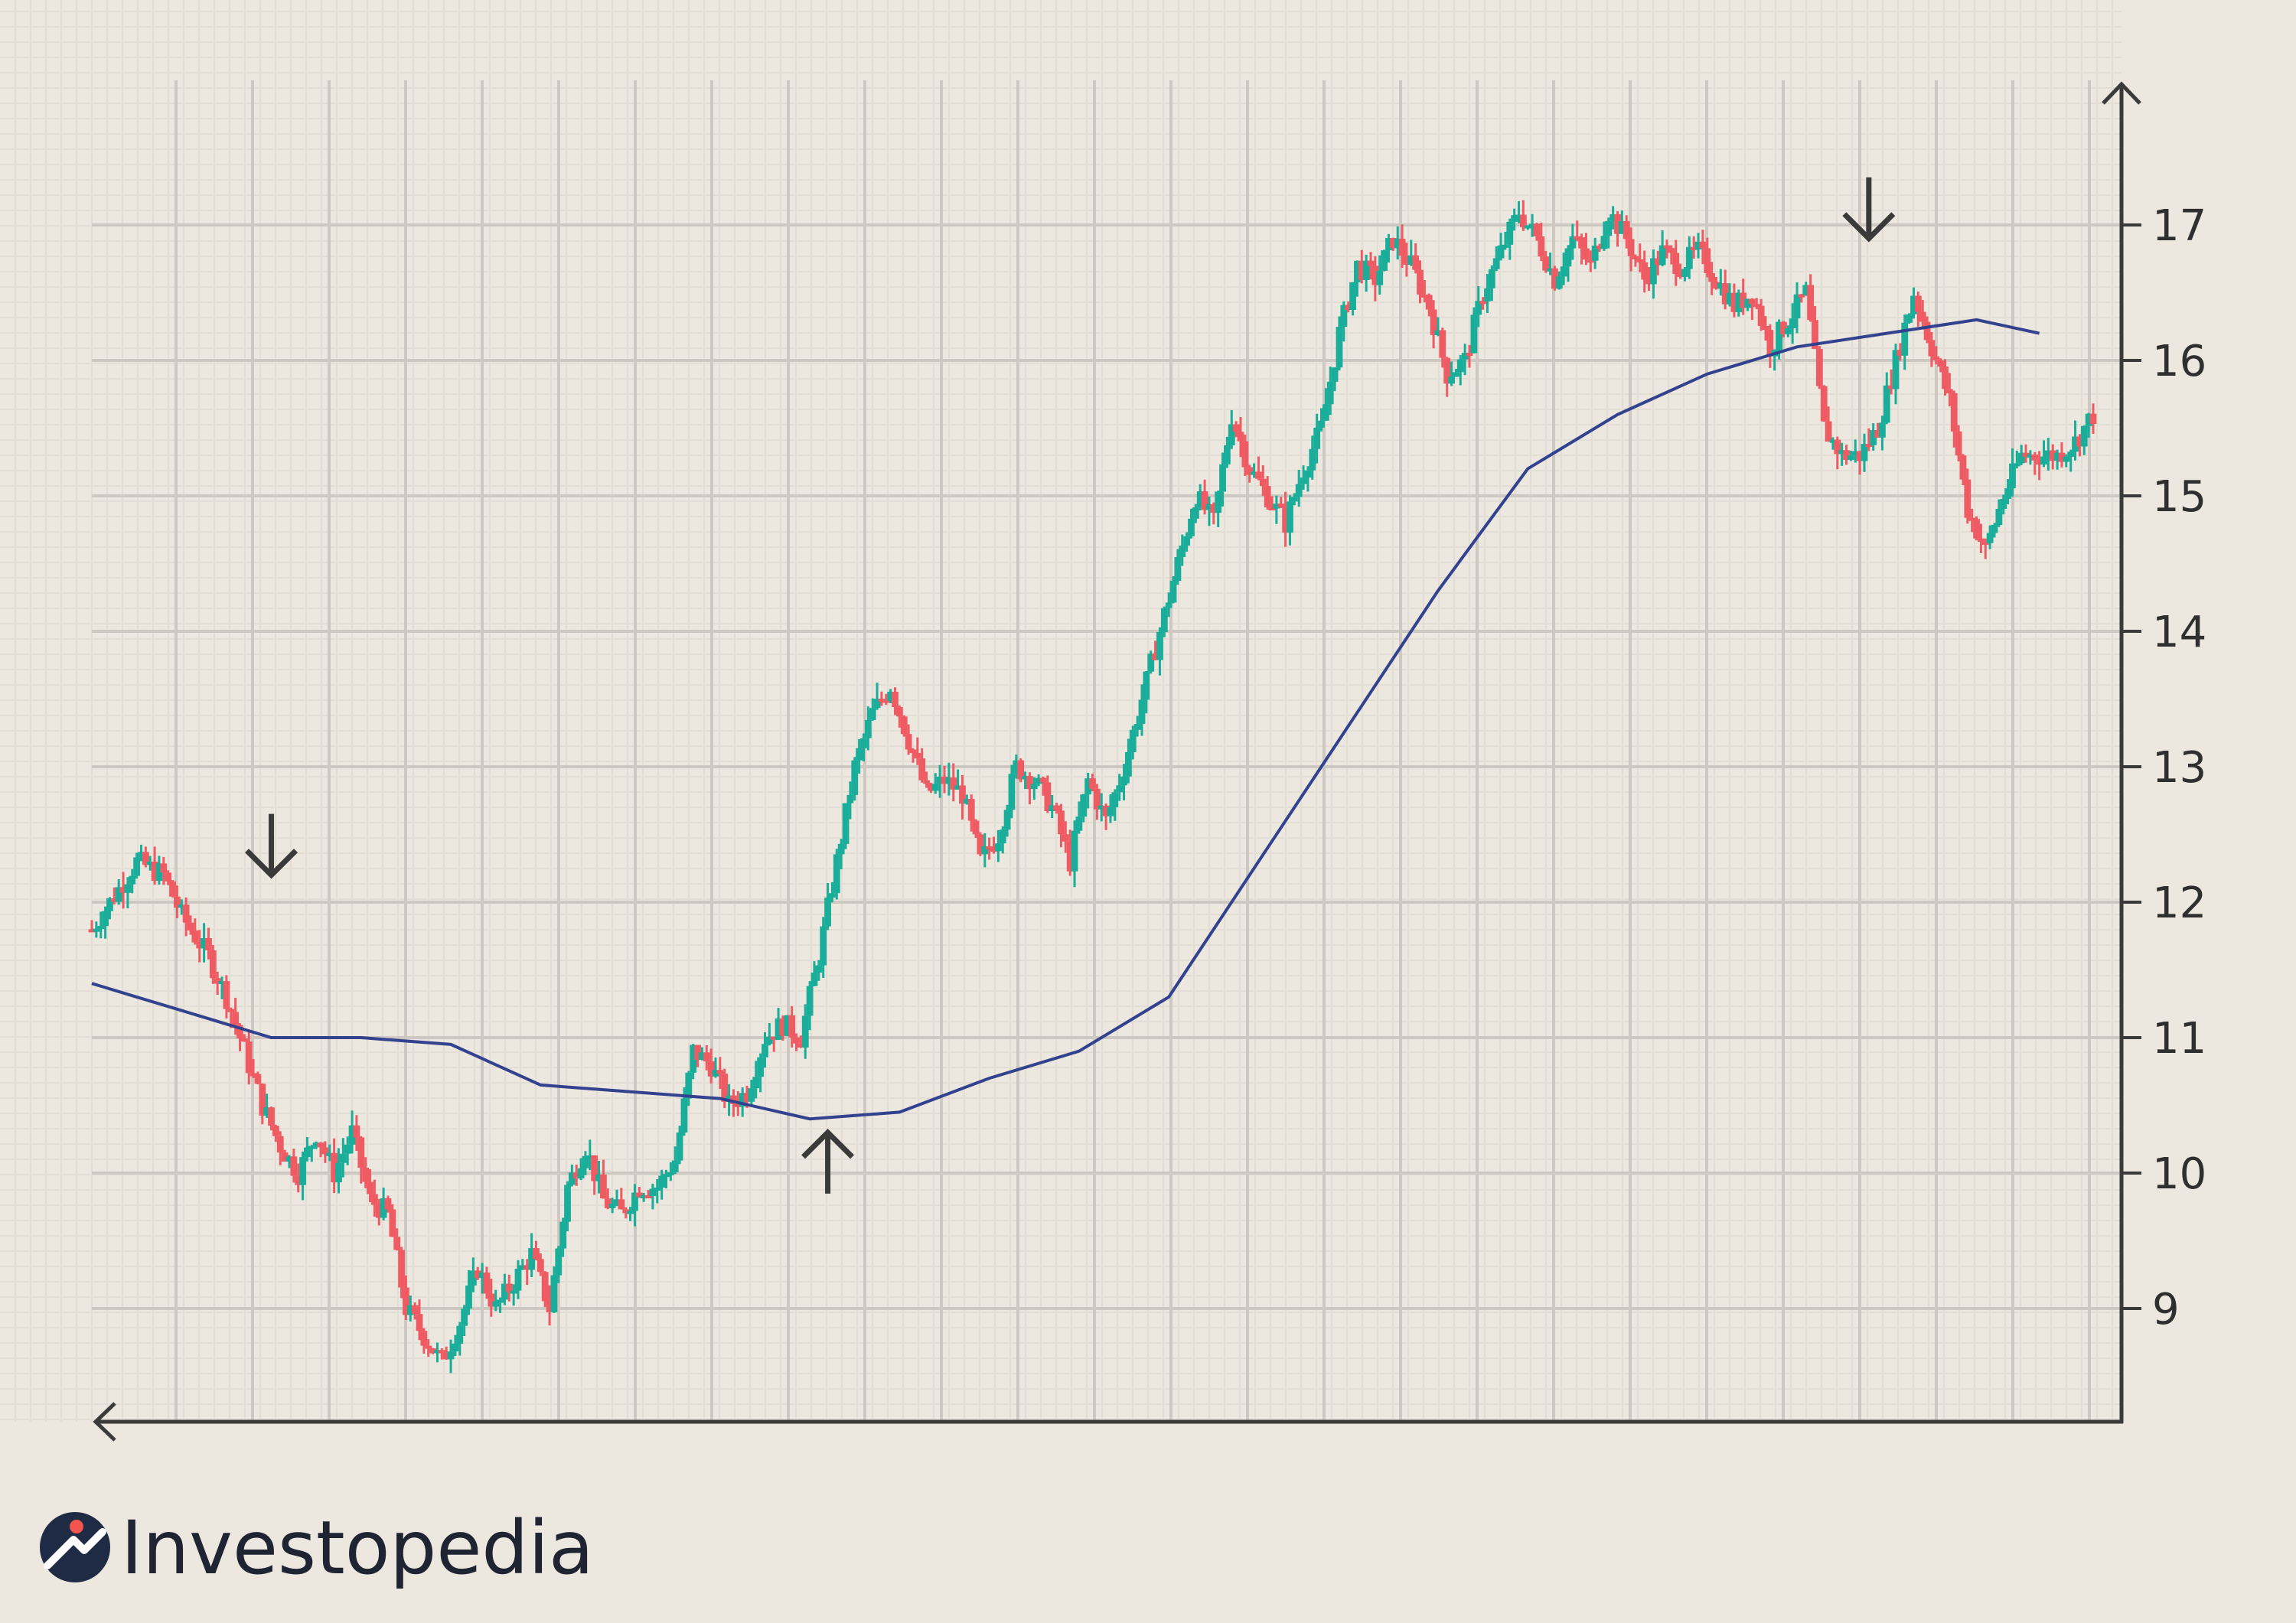 This screenshot has height=1623, width=2296. Describe the element at coordinates (2121, 93) in the screenshot. I see `y-axis-arrow-icon` at that location.